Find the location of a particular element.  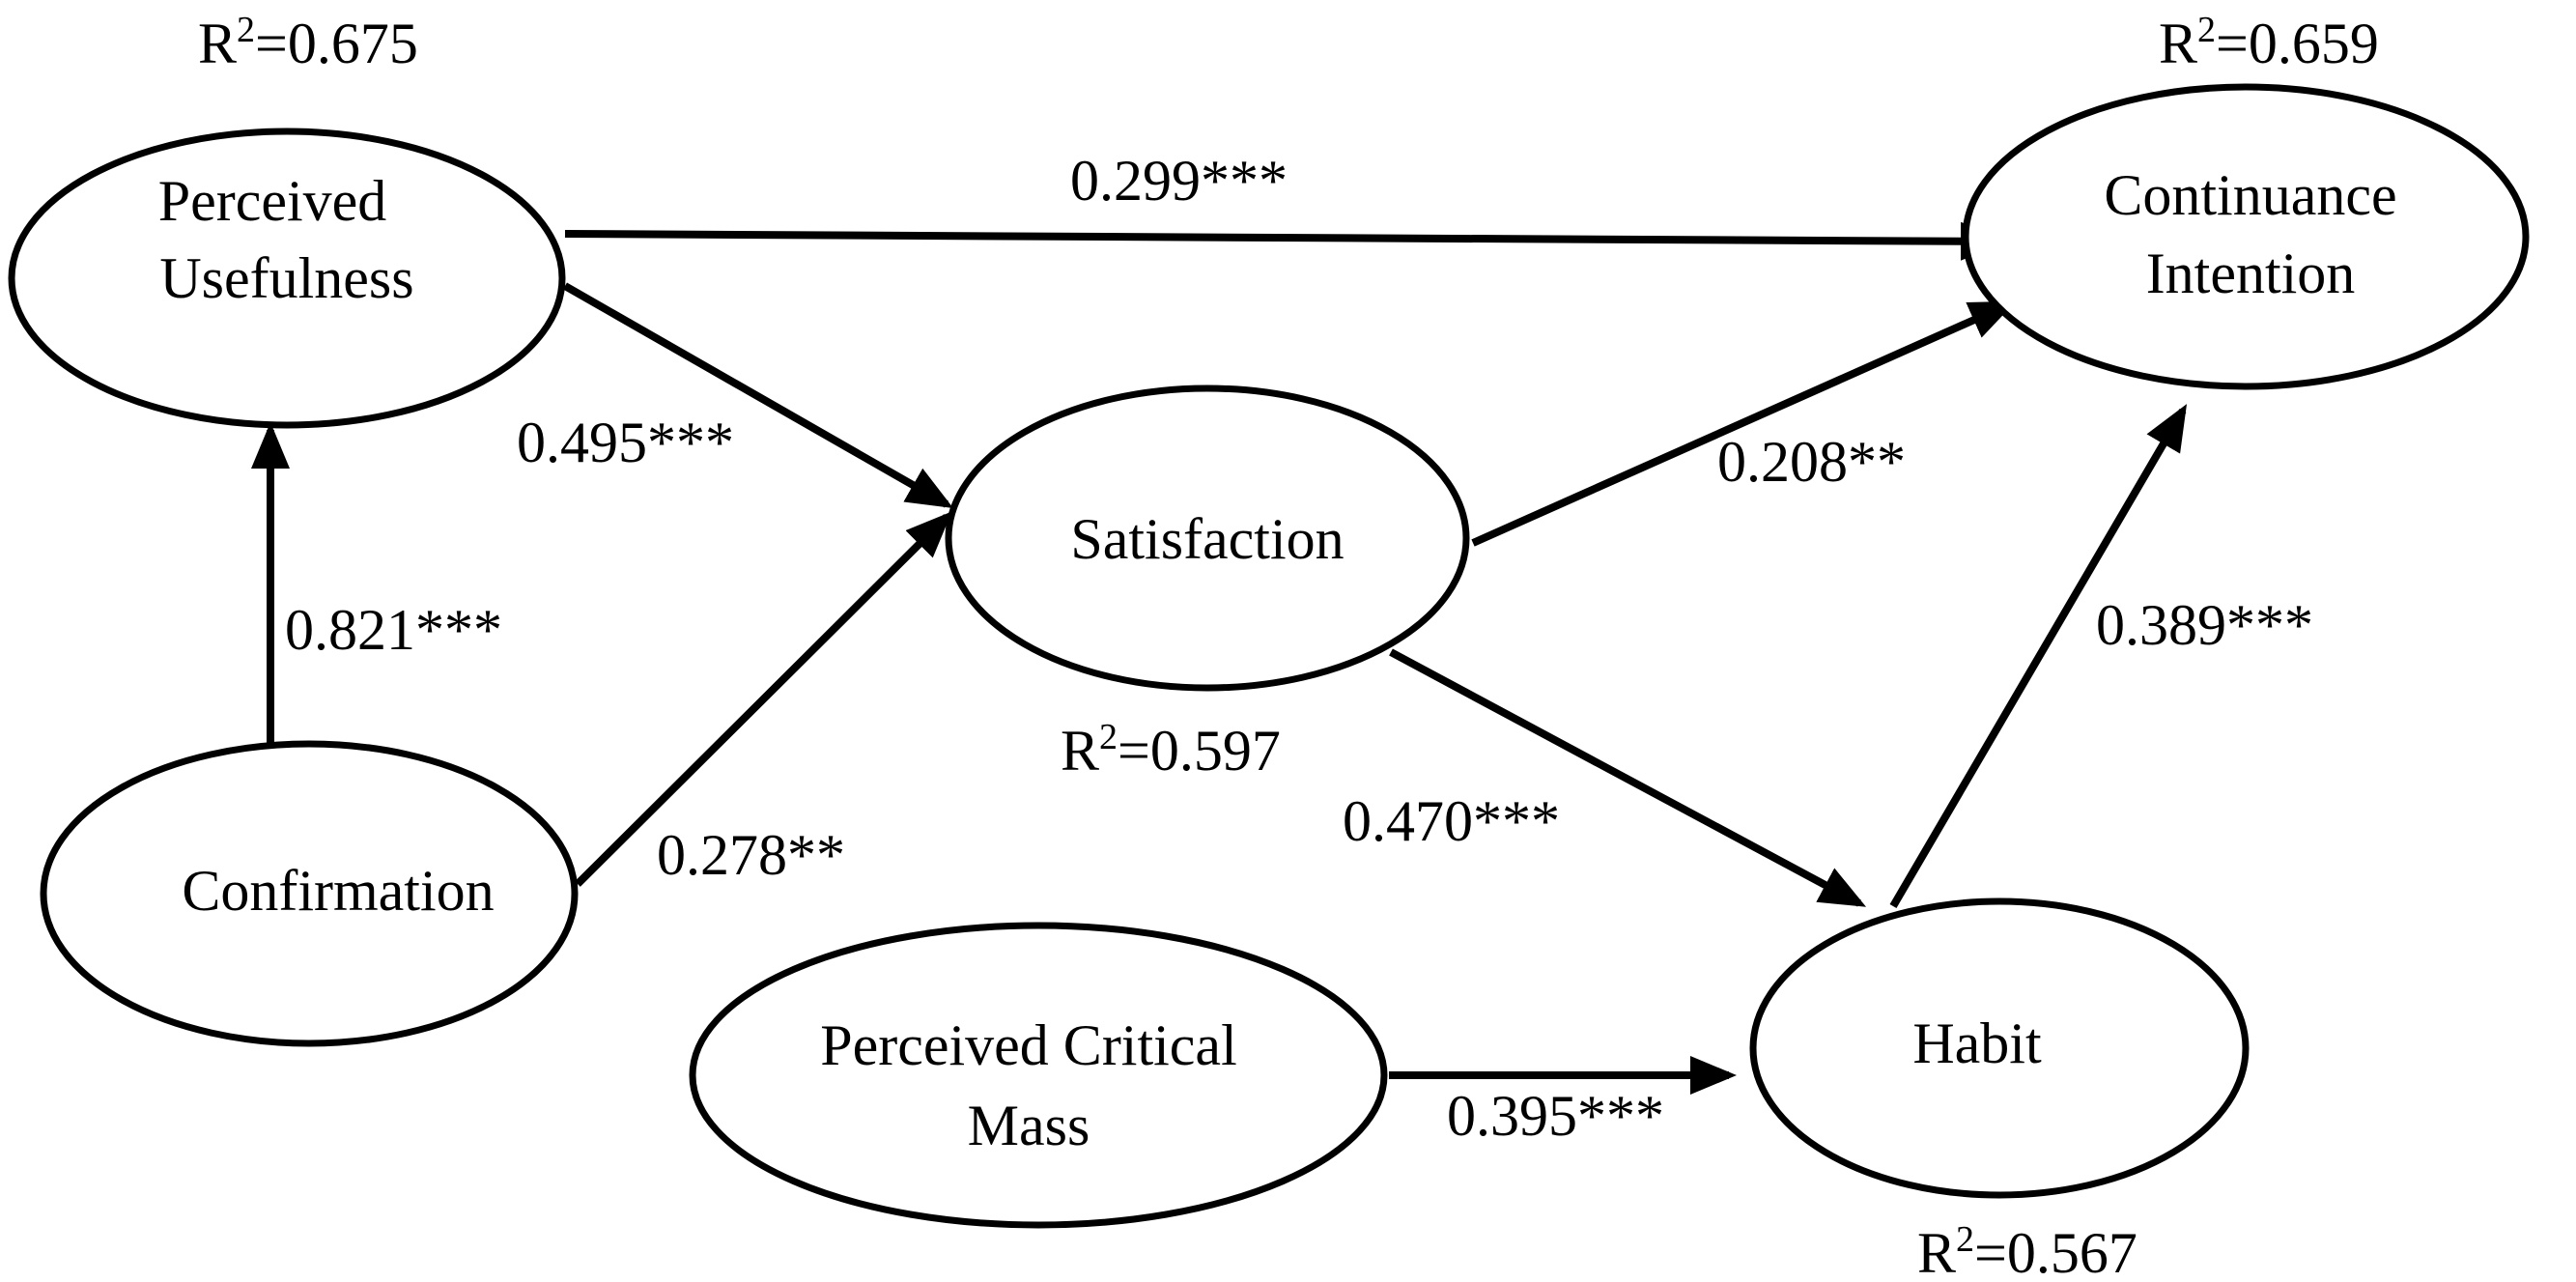

edge-habit-to-ci is located at coordinates (2038, 657).